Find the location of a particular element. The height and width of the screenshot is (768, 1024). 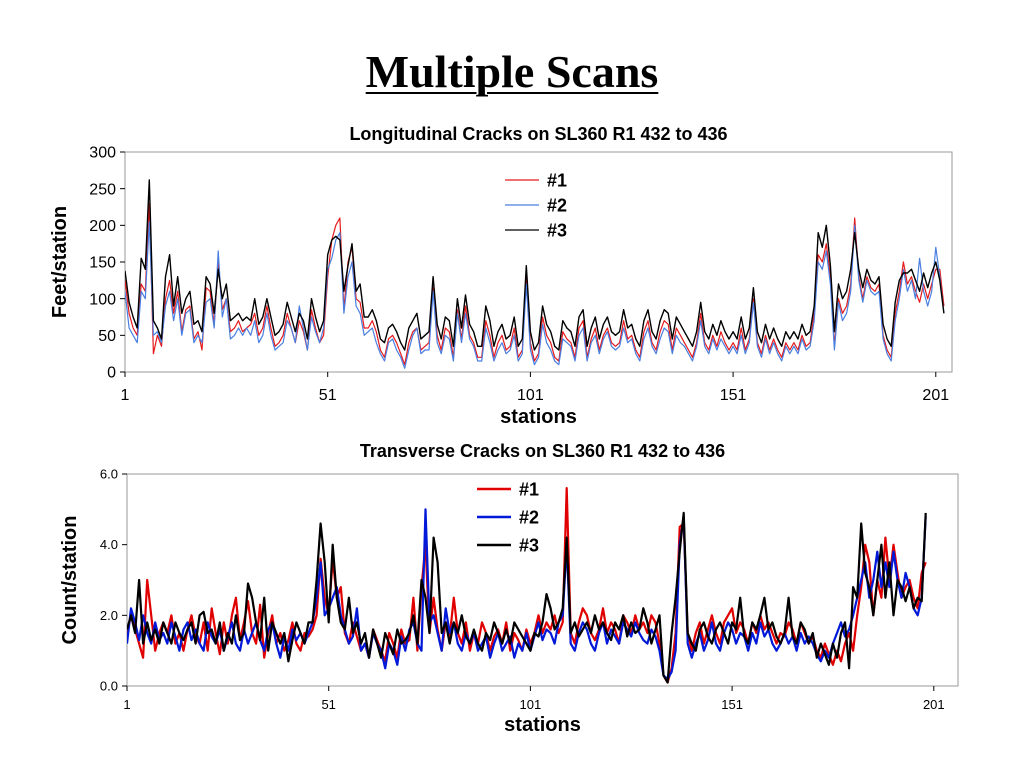

y-tick-label: 0 is located at coordinates (111, 373).